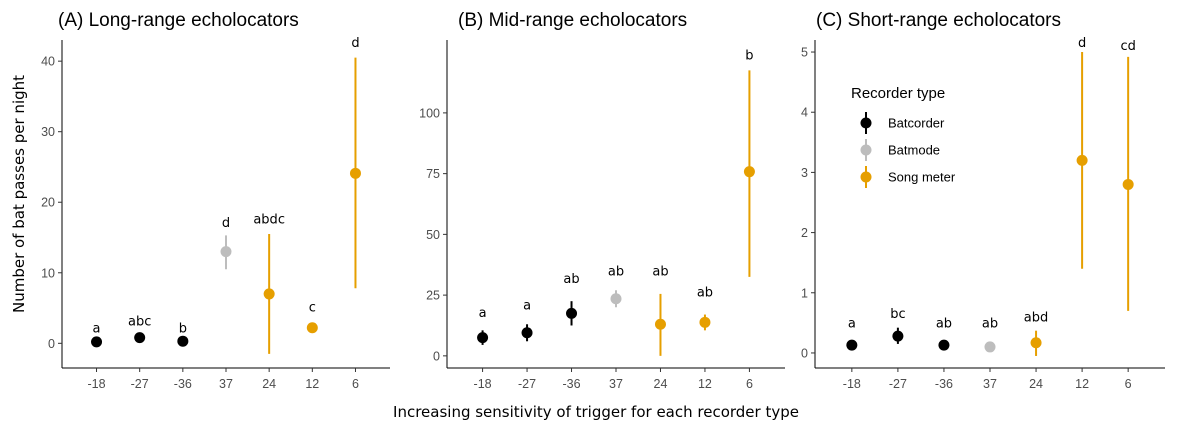 Image resolution: width=1177 pixels, height=425 pixels. Describe the element at coordinates (804, 173) in the screenshot. I see `y-tick-label: 3` at that location.